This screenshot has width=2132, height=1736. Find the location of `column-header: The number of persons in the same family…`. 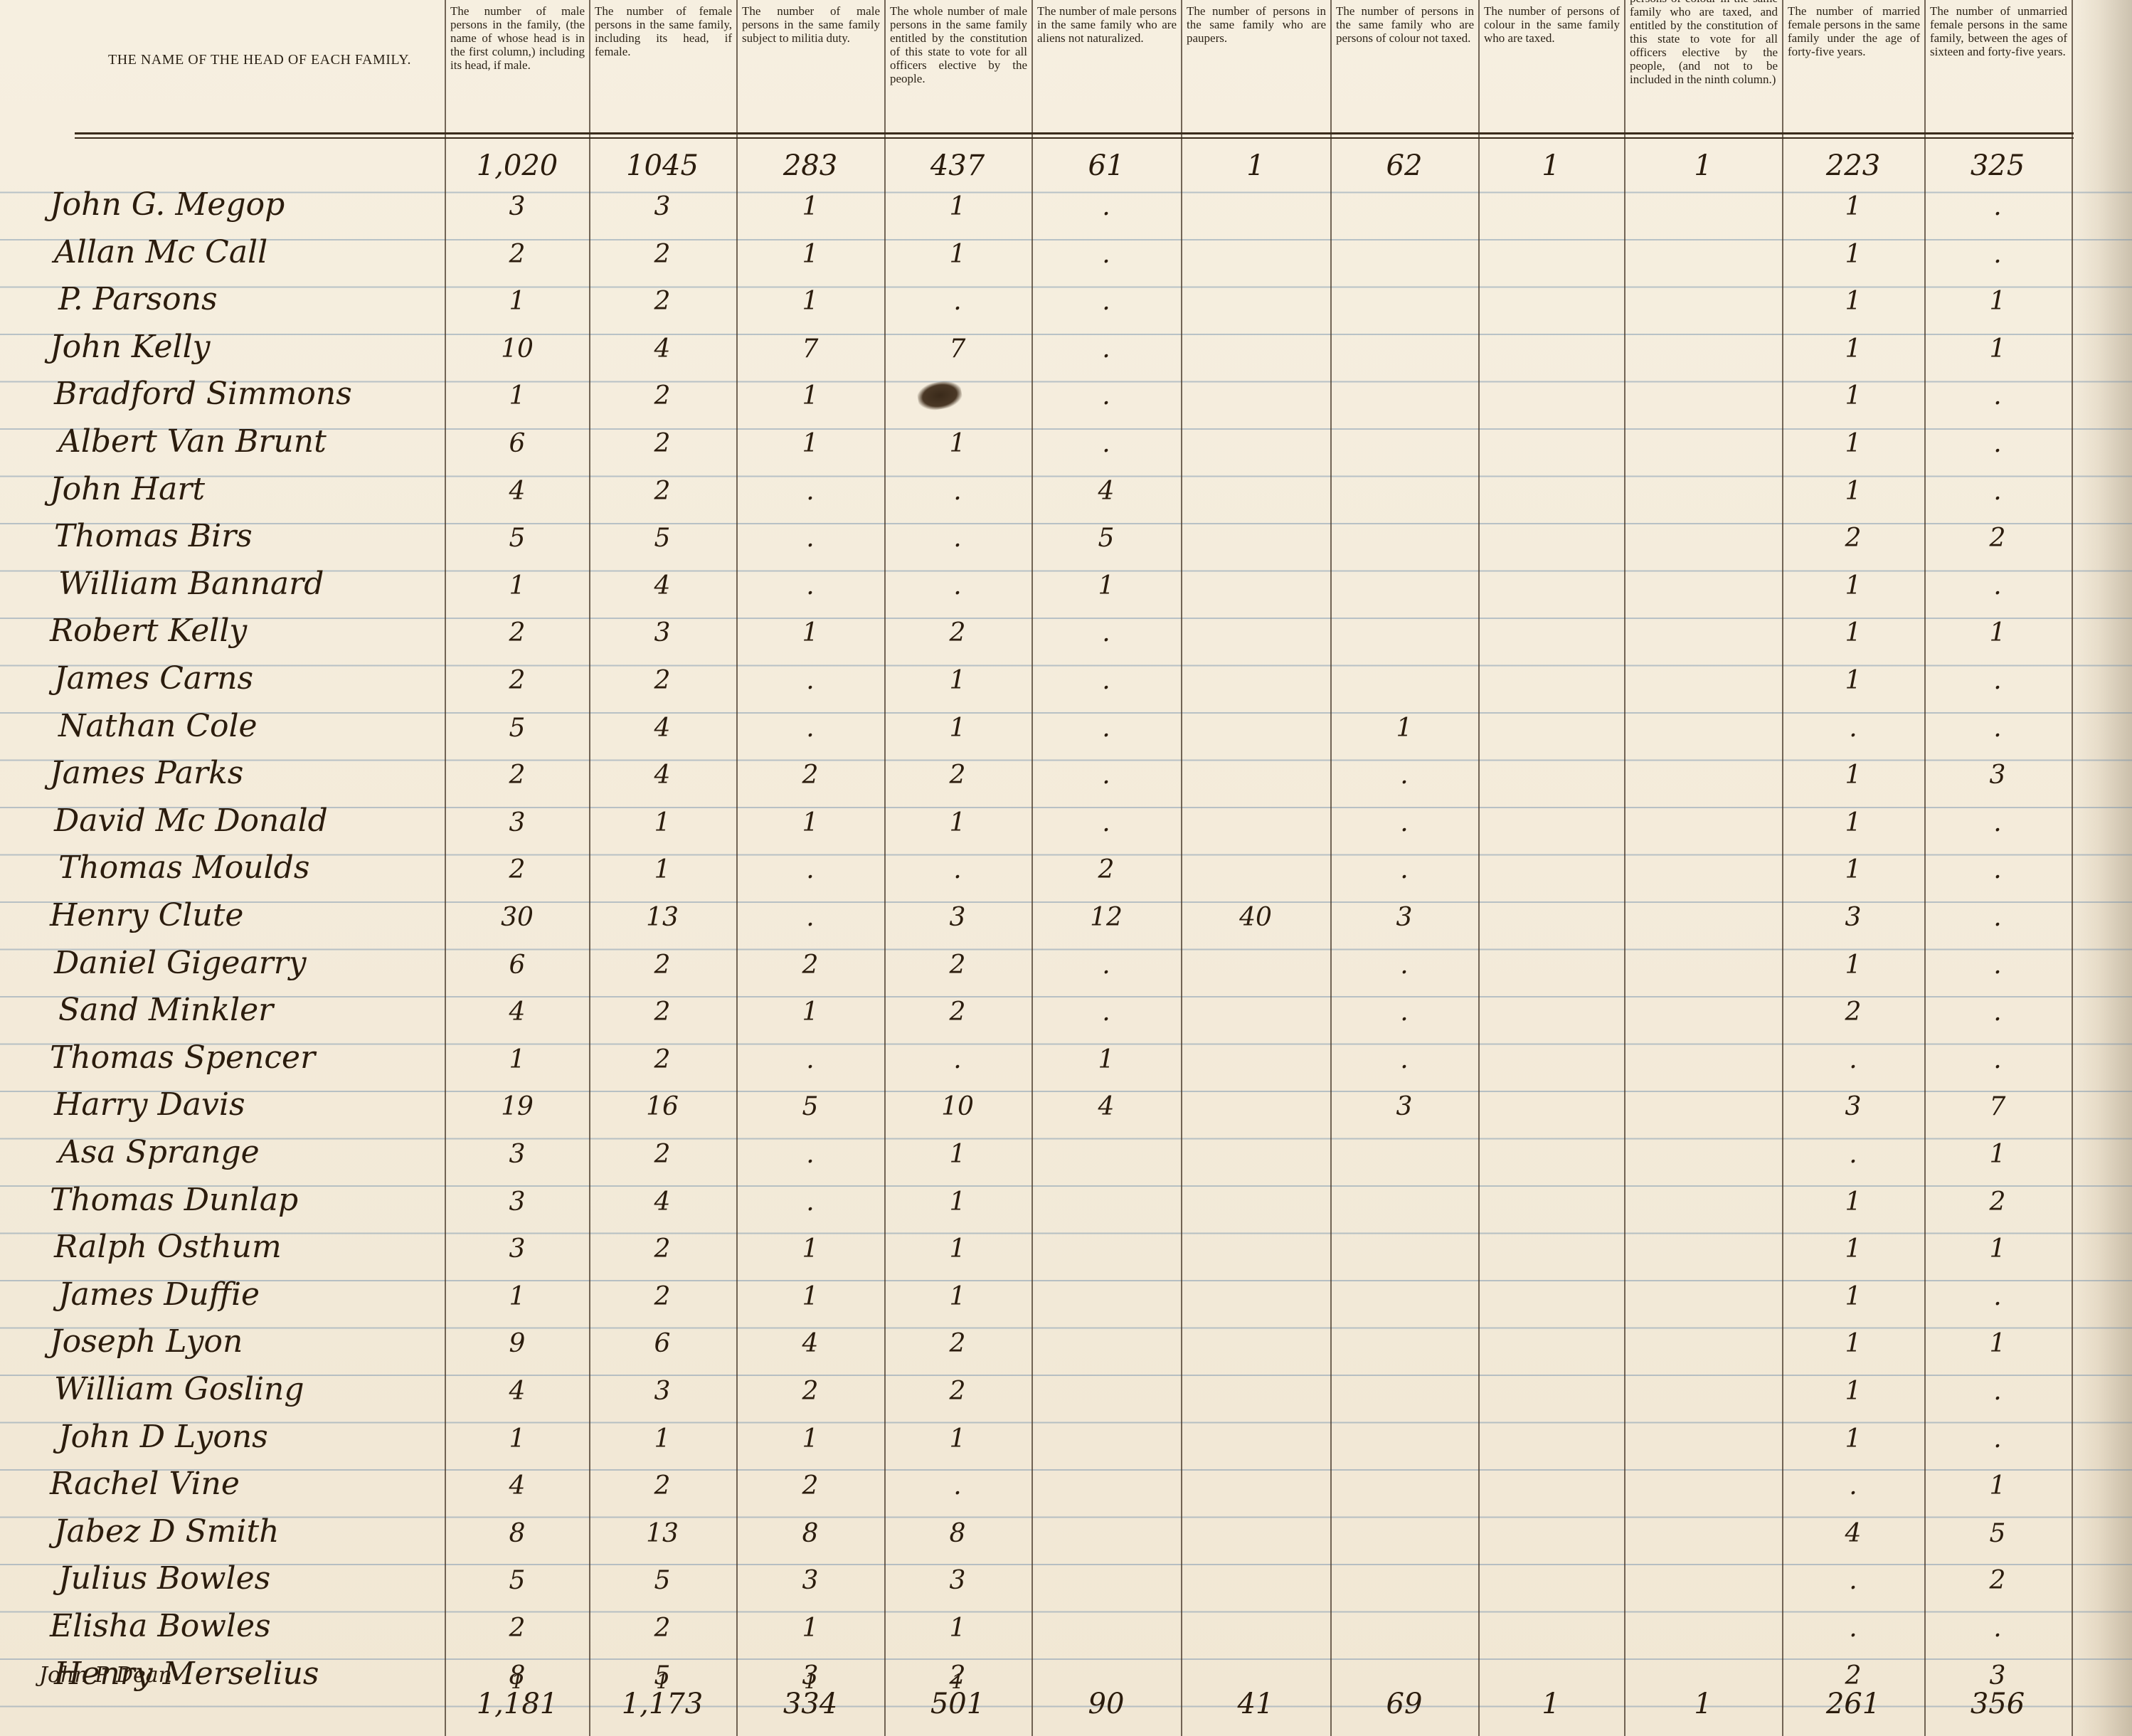

column-header: The number of persons in the same family… is located at coordinates (1256, 25).